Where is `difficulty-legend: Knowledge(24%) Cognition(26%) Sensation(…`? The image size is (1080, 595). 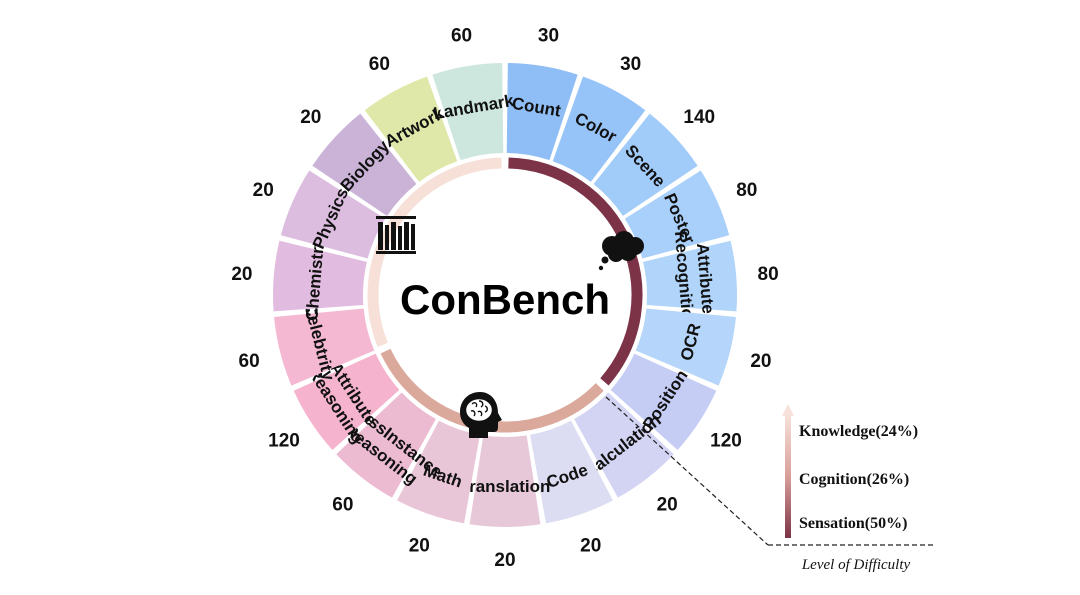
difficulty-legend: Knowledge(24%) Cognition(26%) Sensation(… is located at coordinates (770, 484).